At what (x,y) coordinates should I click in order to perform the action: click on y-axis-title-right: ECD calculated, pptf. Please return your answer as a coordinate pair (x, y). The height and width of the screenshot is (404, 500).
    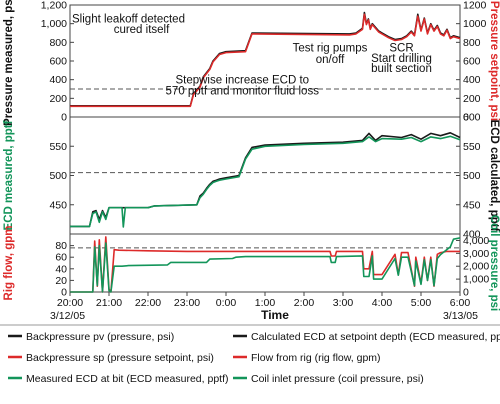
    Looking at the image, I should click on (494, 176).